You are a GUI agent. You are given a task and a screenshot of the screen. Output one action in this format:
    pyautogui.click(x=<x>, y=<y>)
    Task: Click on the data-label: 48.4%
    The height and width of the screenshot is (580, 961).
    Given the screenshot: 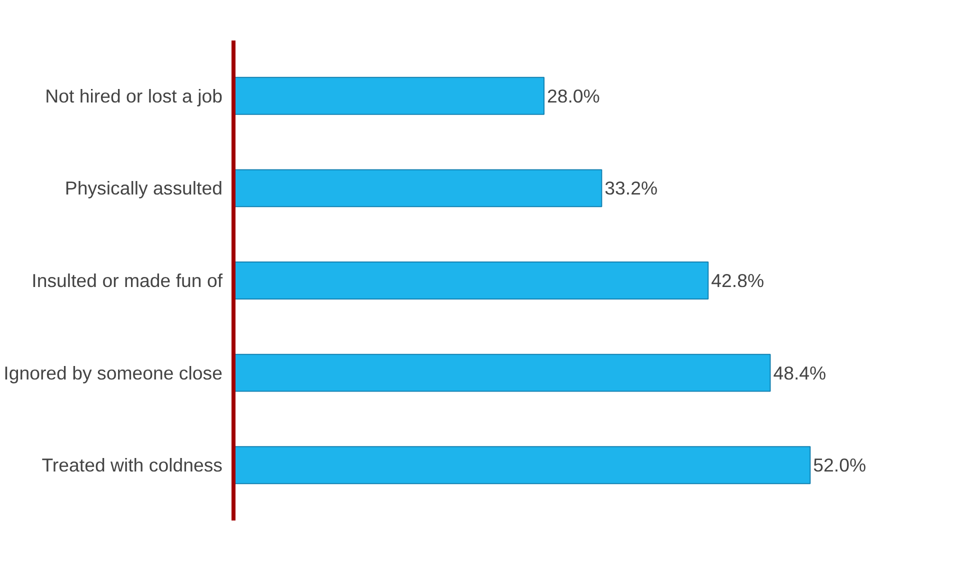 What is the action you would take?
    pyautogui.click(x=799, y=373)
    